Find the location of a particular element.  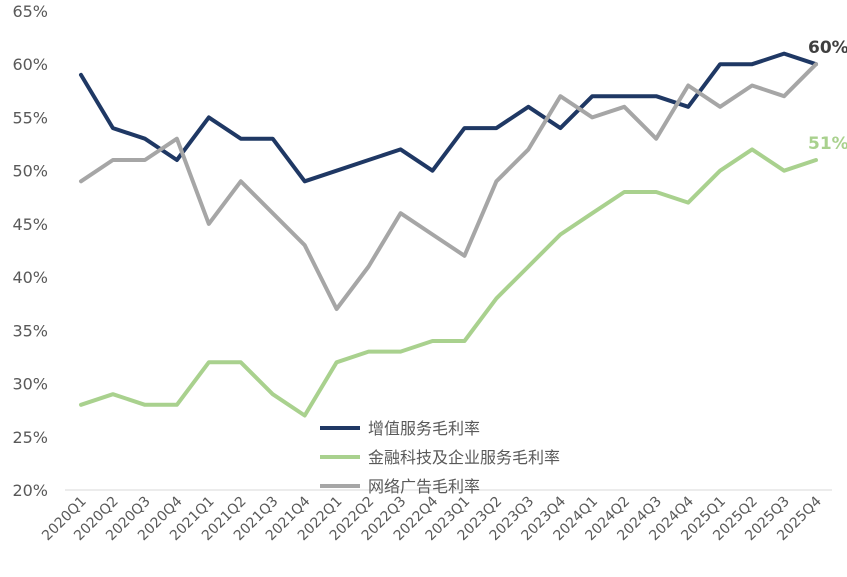

y-tick-label: 45% is located at coordinates (30, 224).